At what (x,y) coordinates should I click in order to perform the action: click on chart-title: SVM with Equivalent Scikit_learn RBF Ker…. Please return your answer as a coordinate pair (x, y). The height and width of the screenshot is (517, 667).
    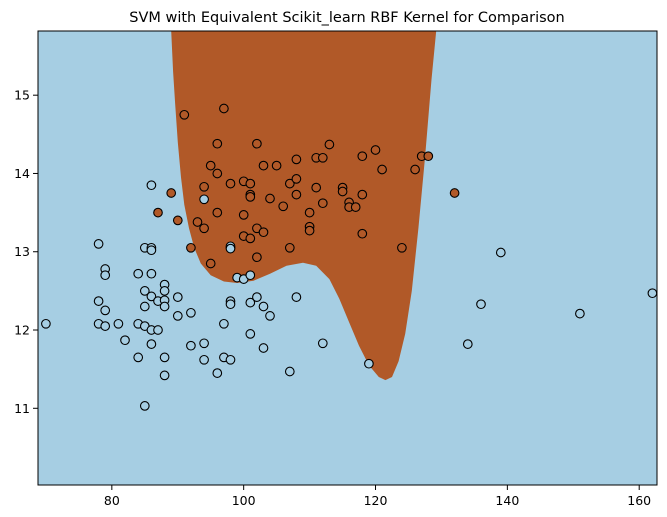
    Looking at the image, I should click on (347, 18).